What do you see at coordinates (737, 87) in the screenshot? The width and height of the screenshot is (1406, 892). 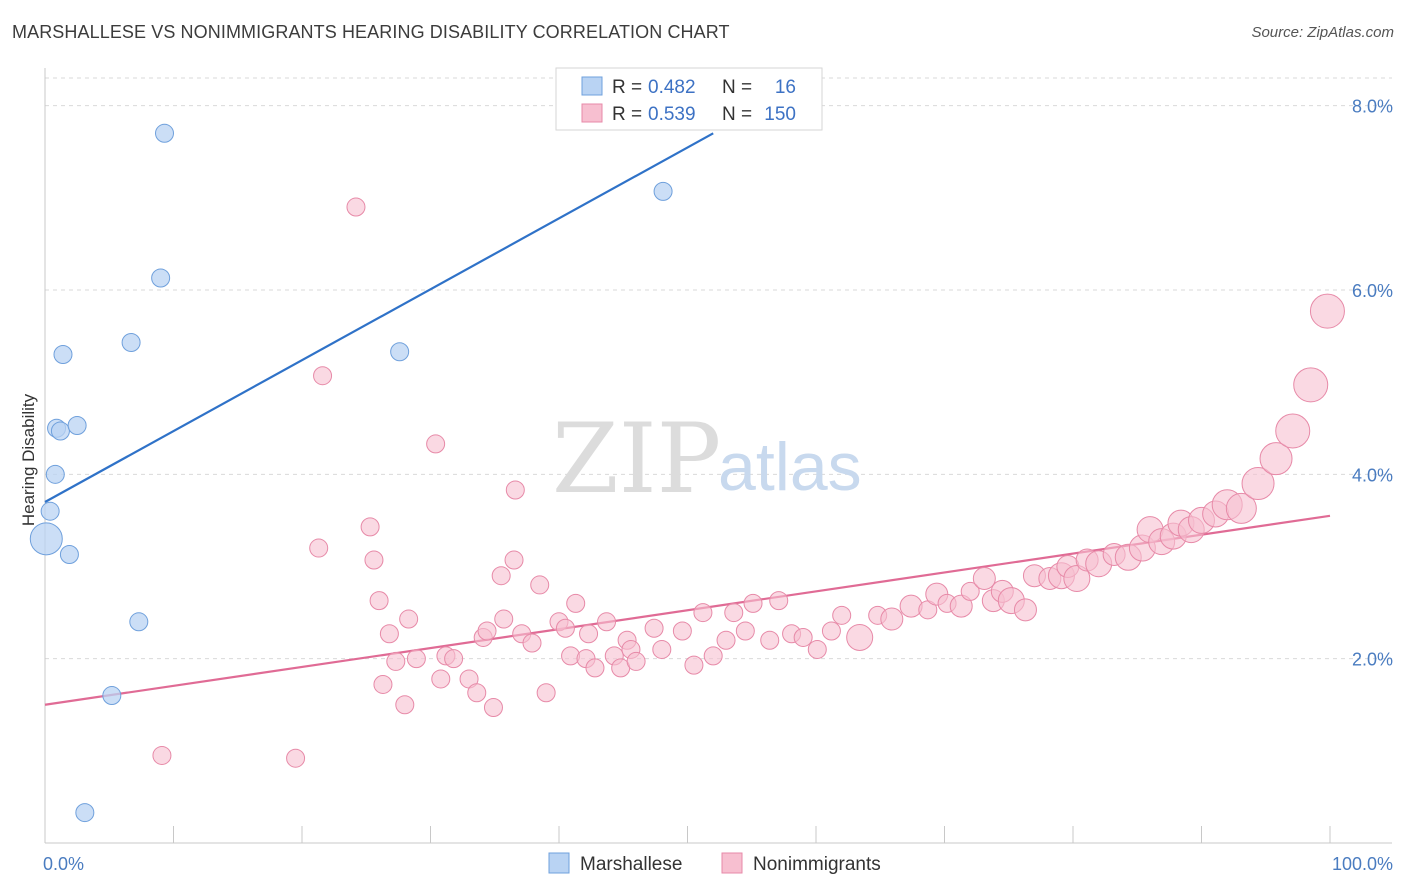 I see `stats-n-label-marshallese: N =` at bounding box center [737, 87].